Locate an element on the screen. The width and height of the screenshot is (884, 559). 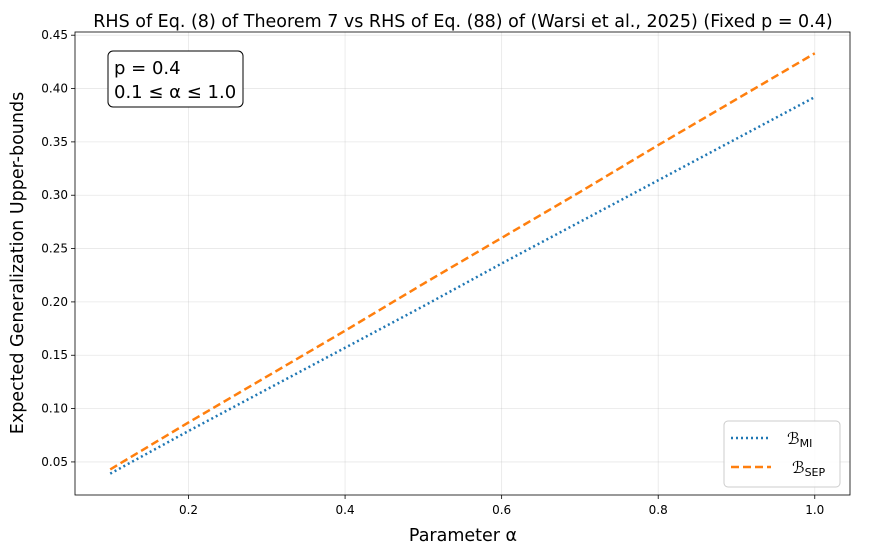
legend: ℬMI ℬSEP is located at coordinates (782, 454).